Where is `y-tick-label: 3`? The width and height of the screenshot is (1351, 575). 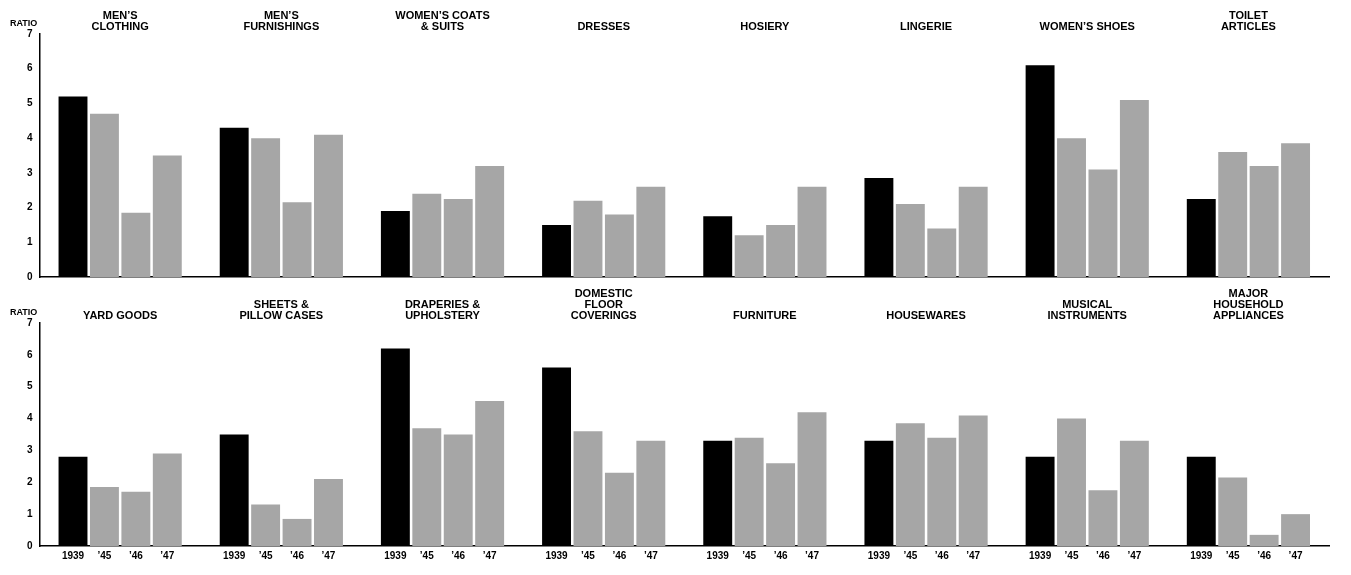 y-tick-label: 3 is located at coordinates (30, 172).